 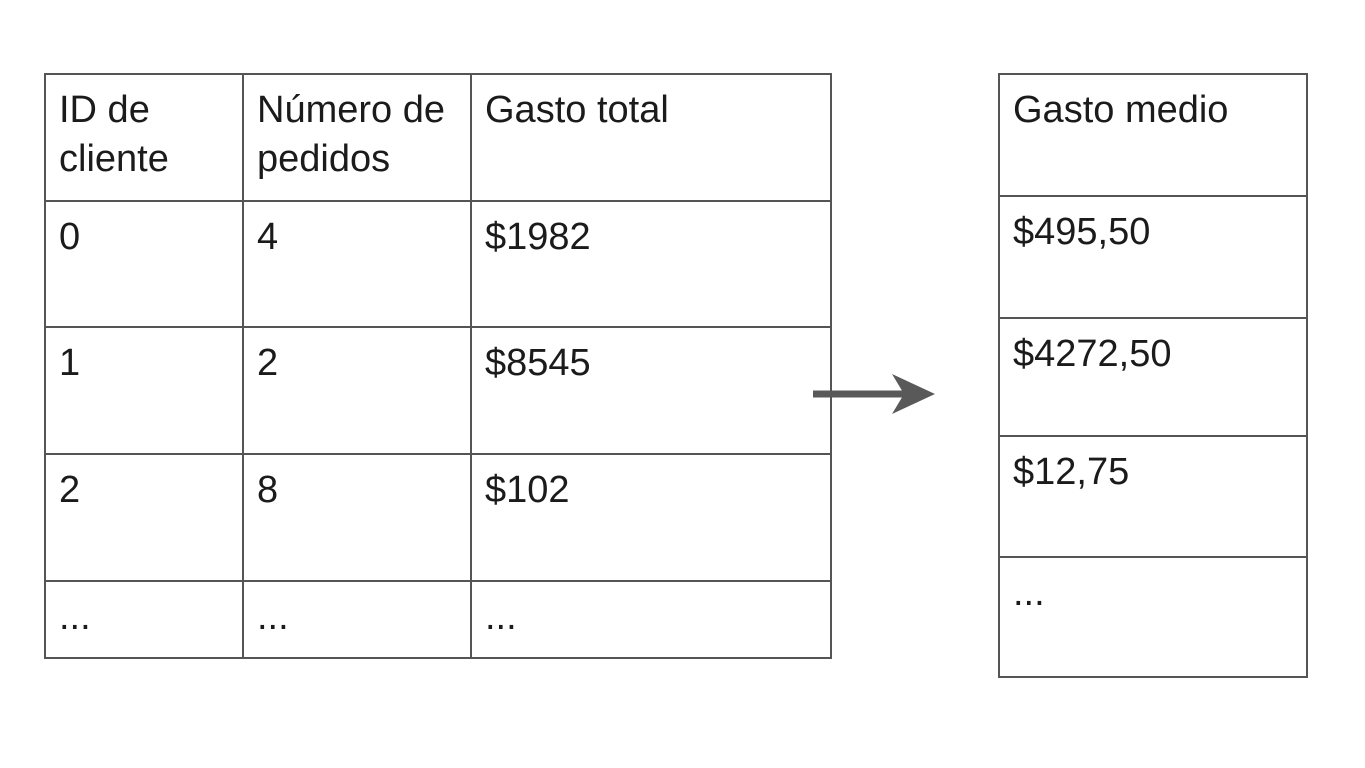 I want to click on header-numero-de-pedidos: Número de pedidos, so click(x=357, y=137).